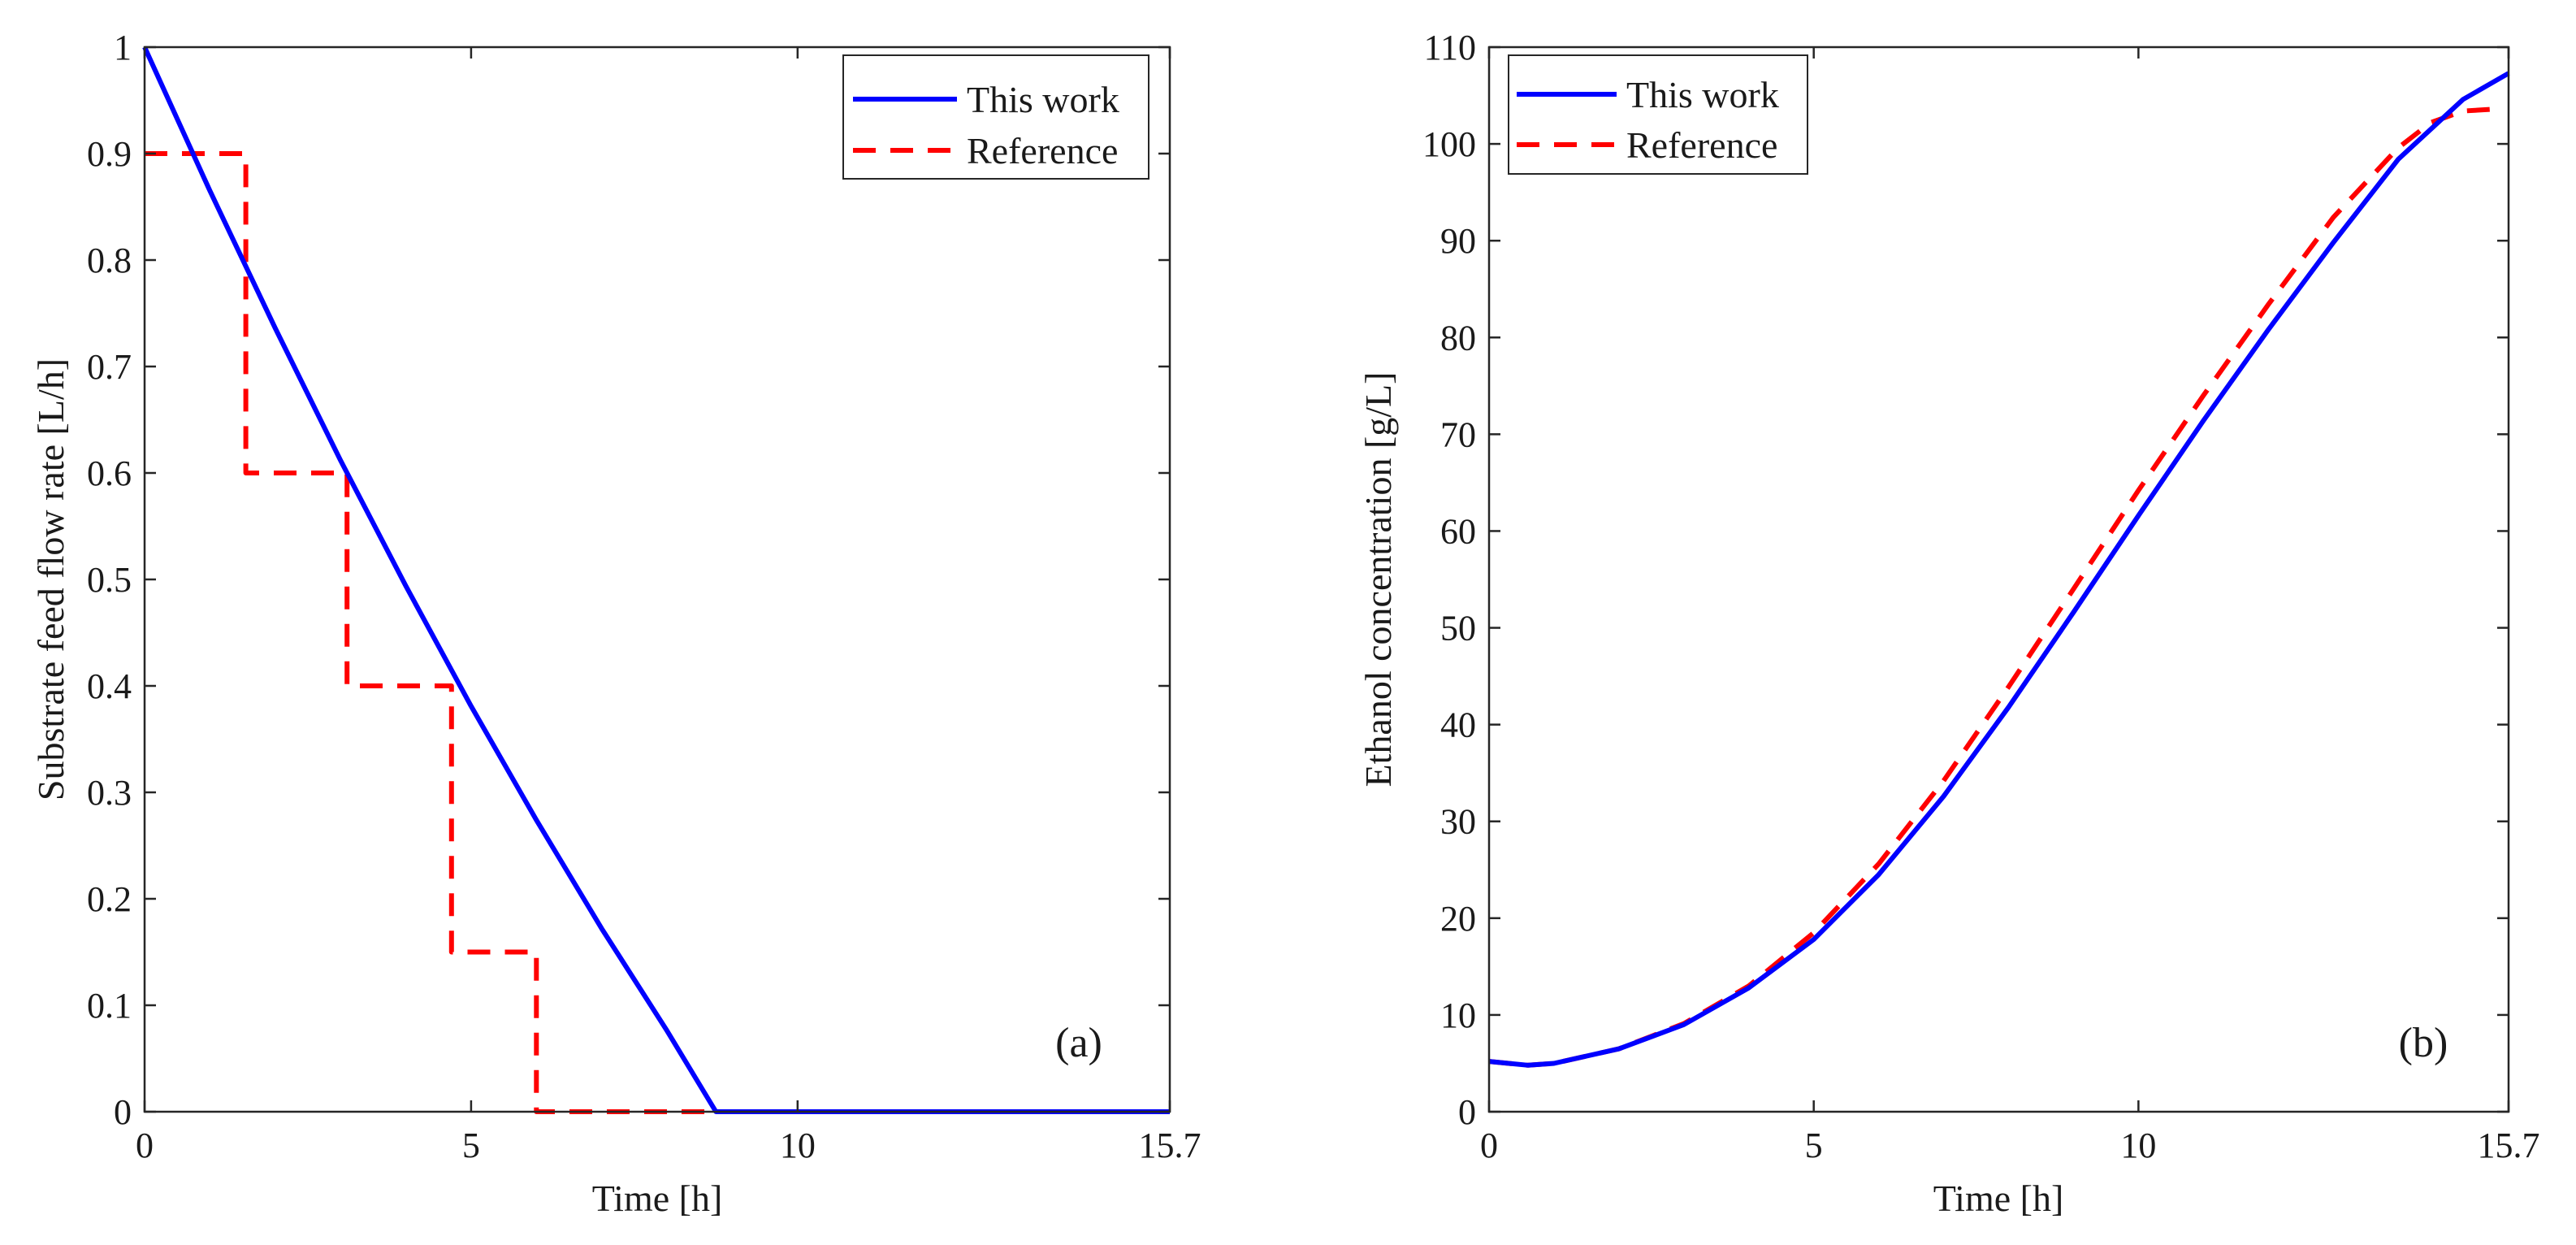 This screenshot has height=1245, width=2576. What do you see at coordinates (1458, 338) in the screenshot?
I see `chart-b-ytick-label: 80` at bounding box center [1458, 338].